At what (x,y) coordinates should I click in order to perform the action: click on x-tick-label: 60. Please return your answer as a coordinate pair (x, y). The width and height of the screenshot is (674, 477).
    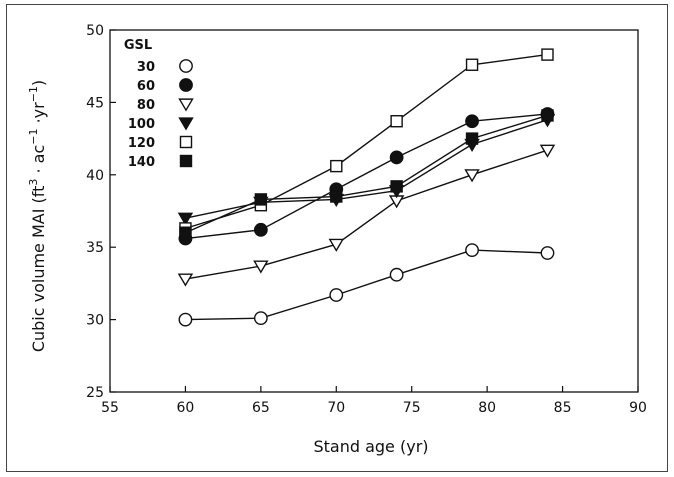
    Looking at the image, I should click on (186, 408).